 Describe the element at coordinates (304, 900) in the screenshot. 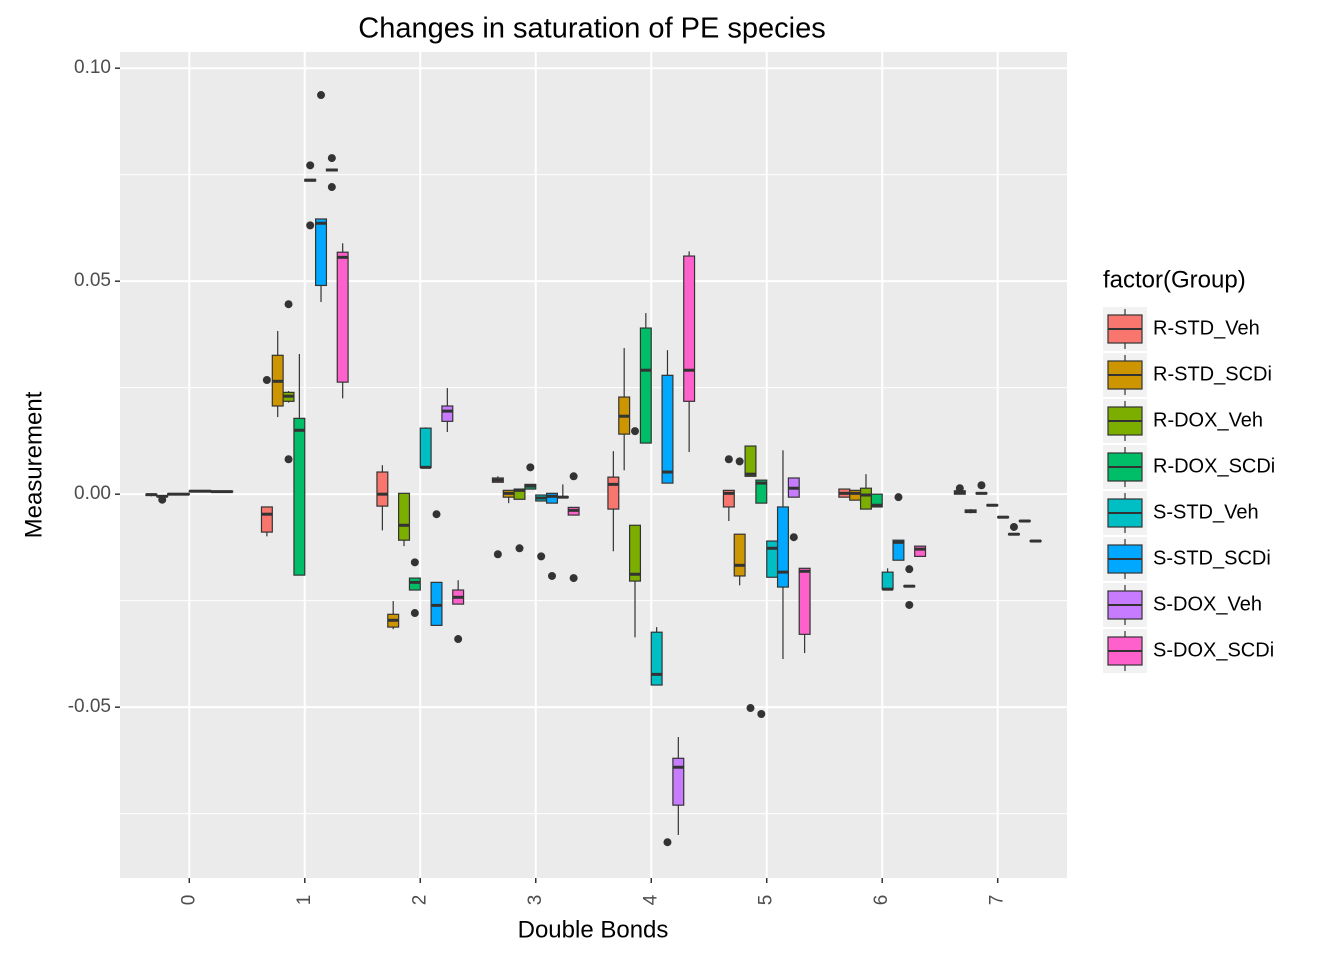

I see `x-tick-label: 1` at that location.